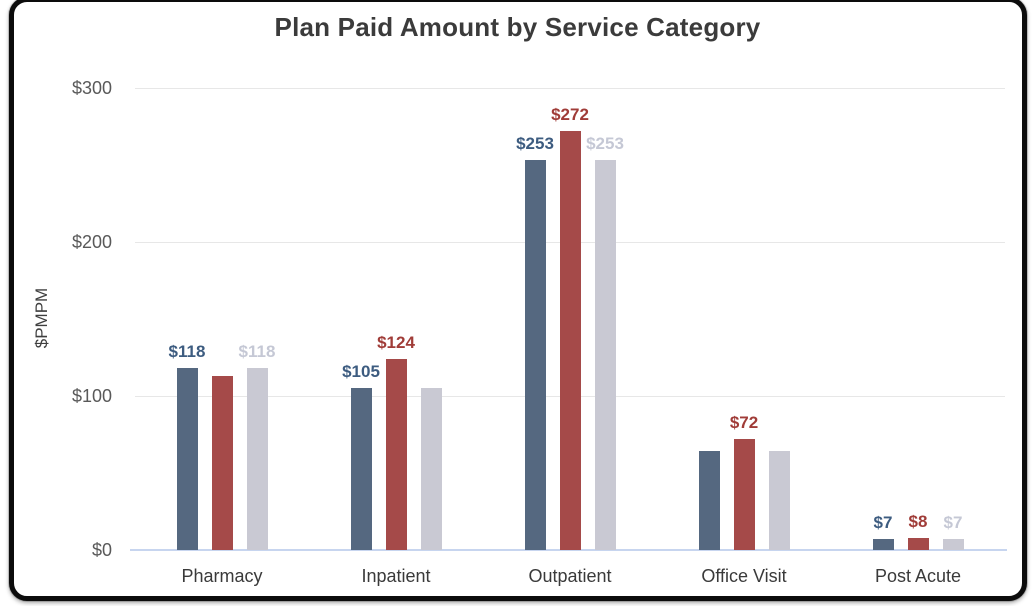  I want to click on y-axis-label: $PMPM, so click(41, 318).